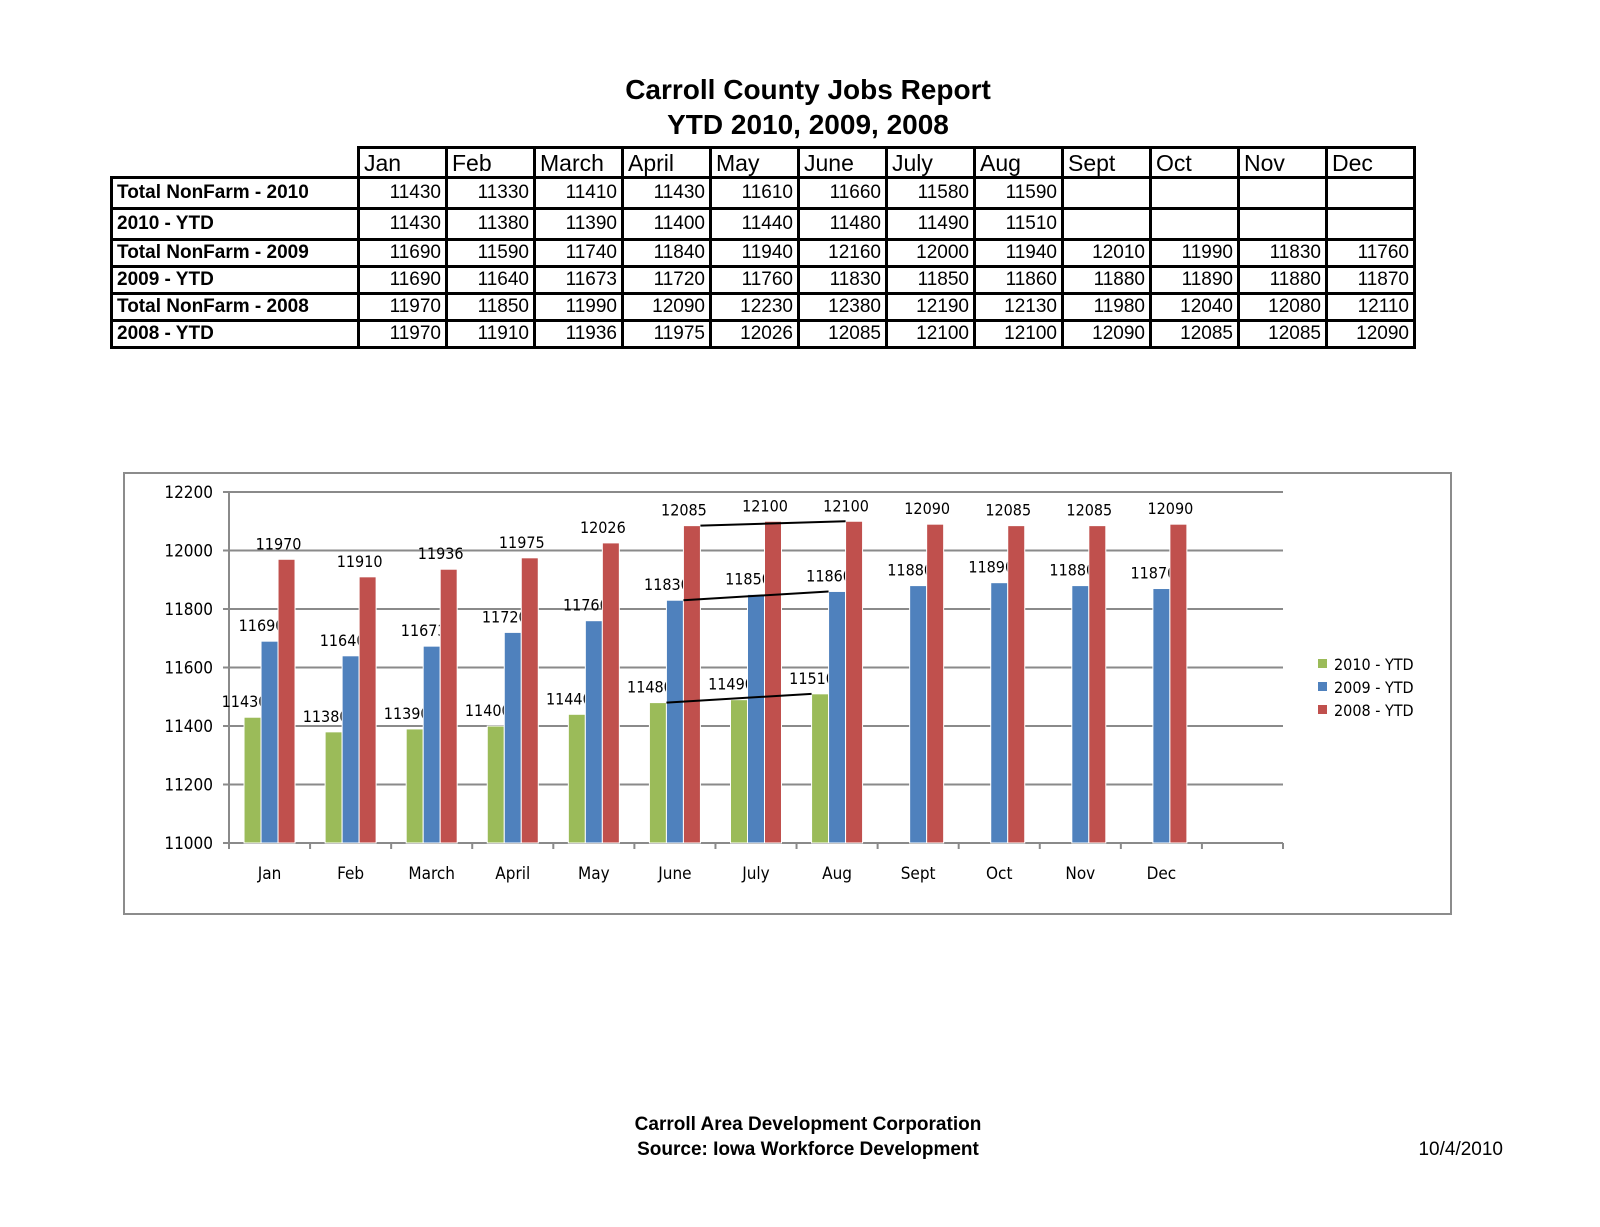 This screenshot has height=1227, width=1600. What do you see at coordinates (578, 193) in the screenshot?
I see `table-cell: 11410` at bounding box center [578, 193].